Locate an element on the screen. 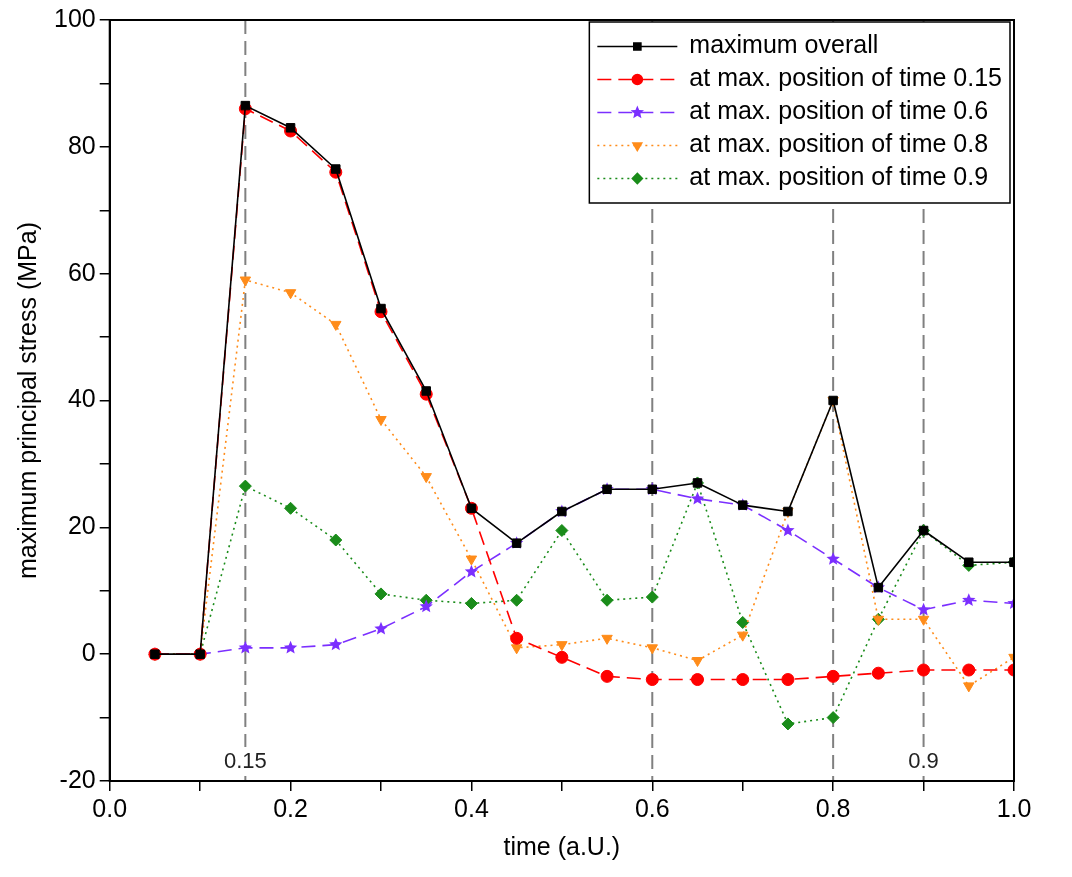 The image size is (1072, 877). legend-label: at max. position of time 0.15 is located at coordinates (846, 77).